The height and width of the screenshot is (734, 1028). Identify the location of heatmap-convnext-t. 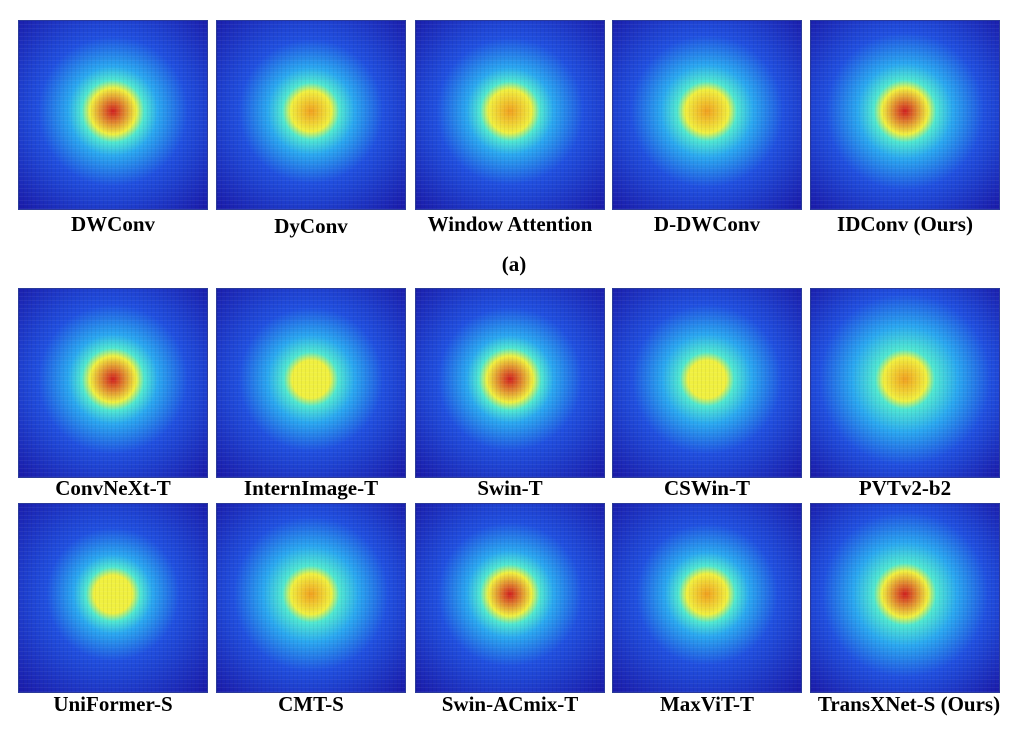
(113, 383).